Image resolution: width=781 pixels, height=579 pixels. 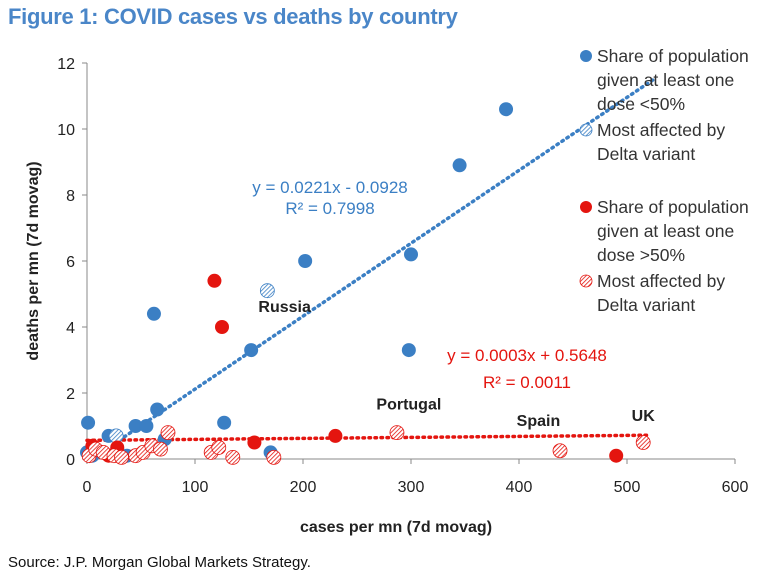 I want to click on trendline-red, so click(x=368, y=438).